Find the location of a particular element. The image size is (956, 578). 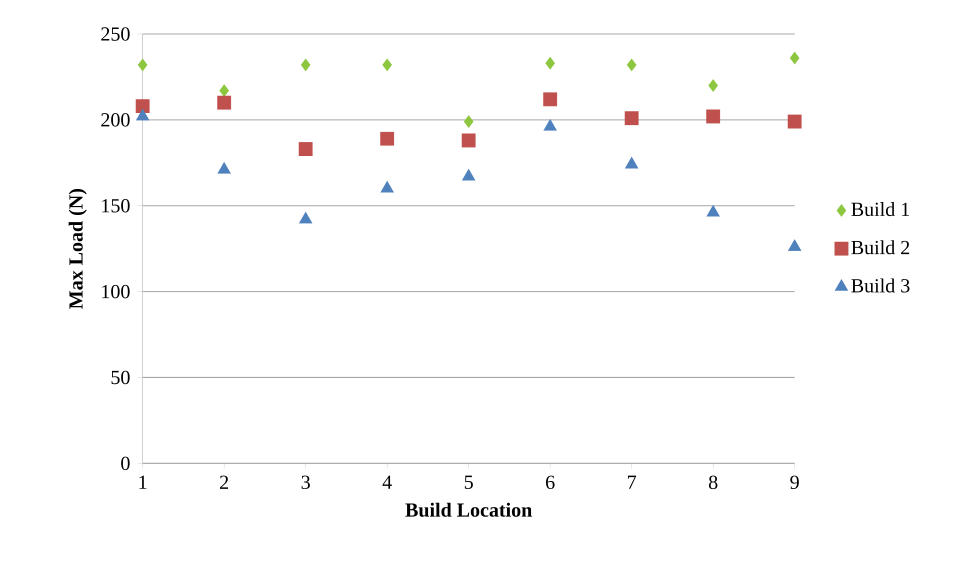

y-tick-label: 250 is located at coordinates (115, 34).